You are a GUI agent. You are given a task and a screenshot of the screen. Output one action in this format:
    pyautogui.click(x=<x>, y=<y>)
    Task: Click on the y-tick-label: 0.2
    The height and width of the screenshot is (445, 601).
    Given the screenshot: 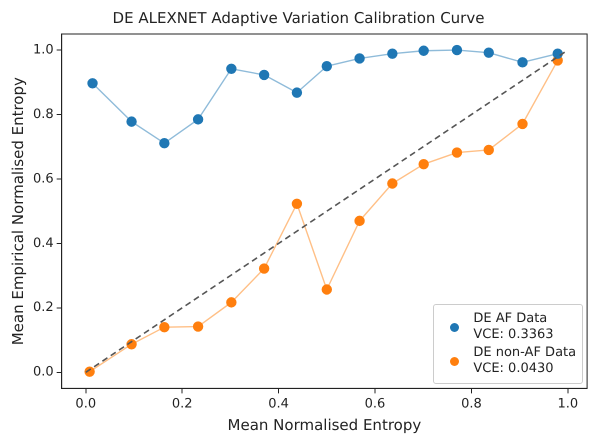 What is the action you would take?
    pyautogui.click(x=43, y=308)
    